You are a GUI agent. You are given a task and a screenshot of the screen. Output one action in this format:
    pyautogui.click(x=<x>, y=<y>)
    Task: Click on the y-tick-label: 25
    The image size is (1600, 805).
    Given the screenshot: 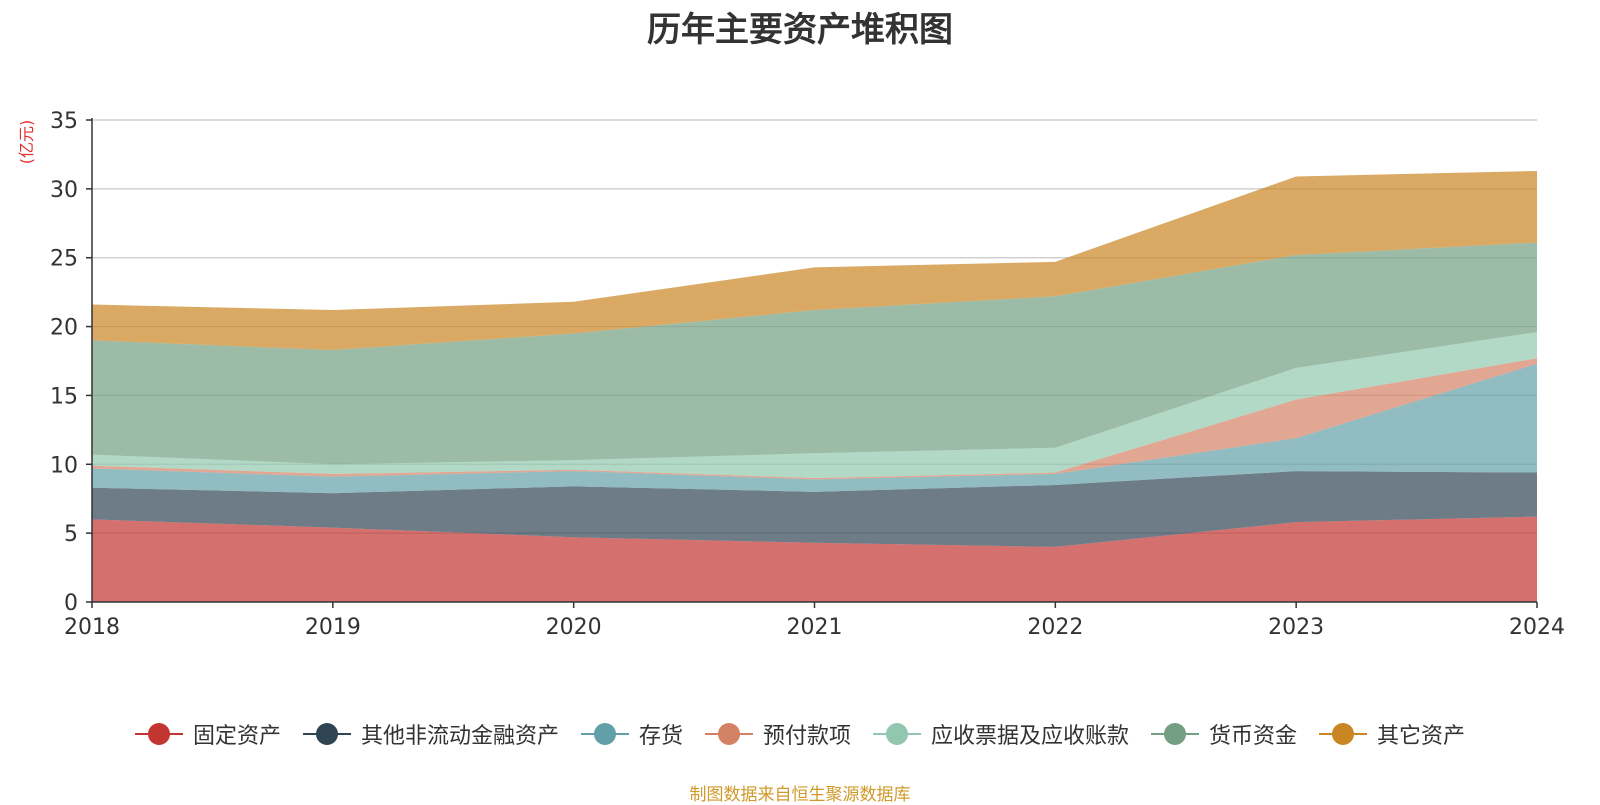 What is the action you would take?
    pyautogui.click(x=64, y=259)
    